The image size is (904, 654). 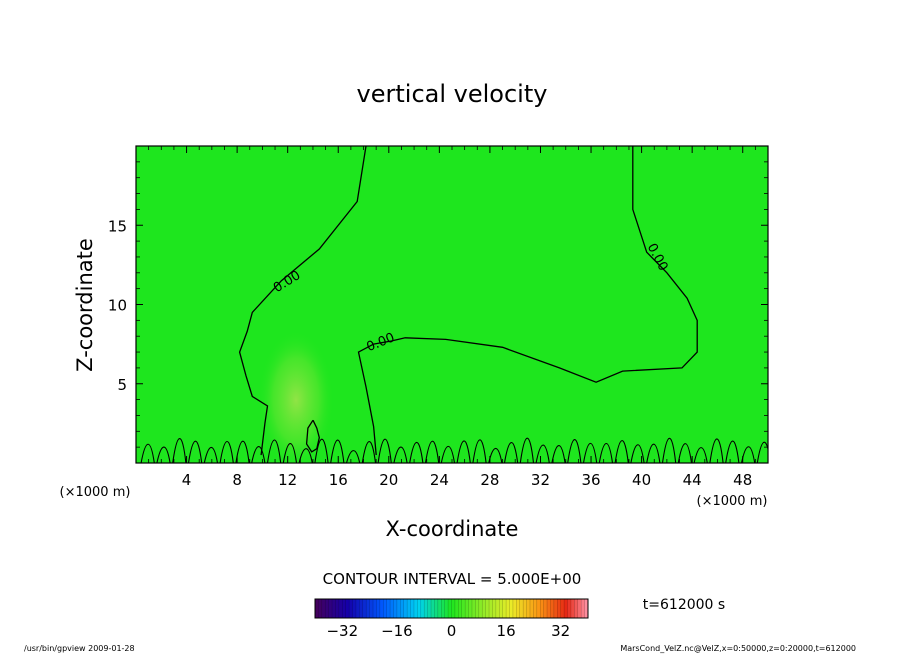 What do you see at coordinates (540, 480) in the screenshot?
I see `x-tick-label: 32` at bounding box center [540, 480].